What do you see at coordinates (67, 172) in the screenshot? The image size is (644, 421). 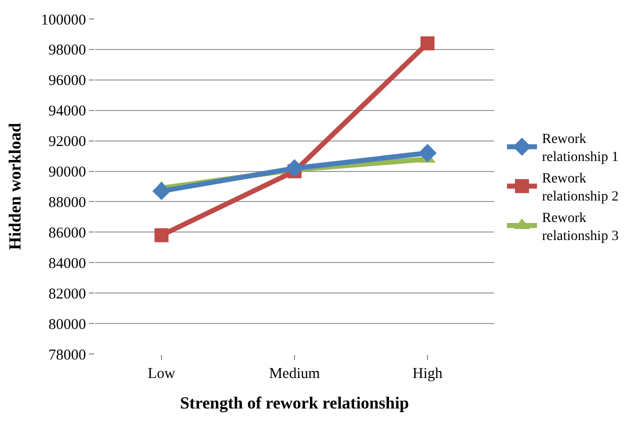 I see `y-tick-label: 90000` at bounding box center [67, 172].